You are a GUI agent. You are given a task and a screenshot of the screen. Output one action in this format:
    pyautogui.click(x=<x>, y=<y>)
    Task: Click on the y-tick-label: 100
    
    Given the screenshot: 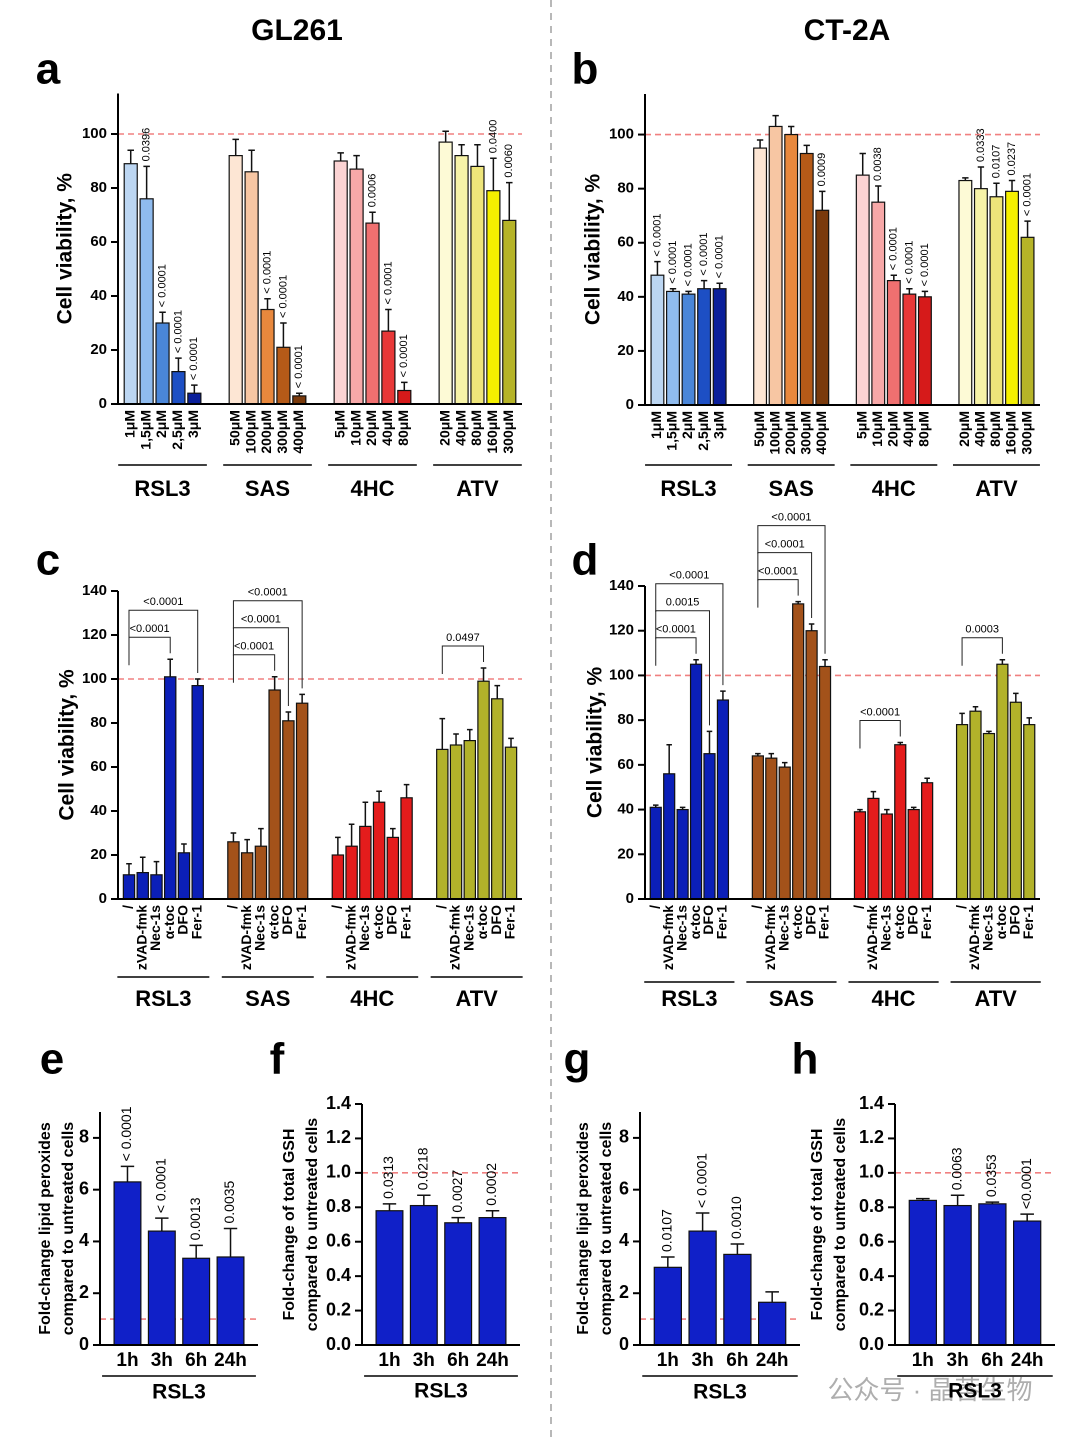 What is the action you would take?
    pyautogui.click(x=621, y=134)
    